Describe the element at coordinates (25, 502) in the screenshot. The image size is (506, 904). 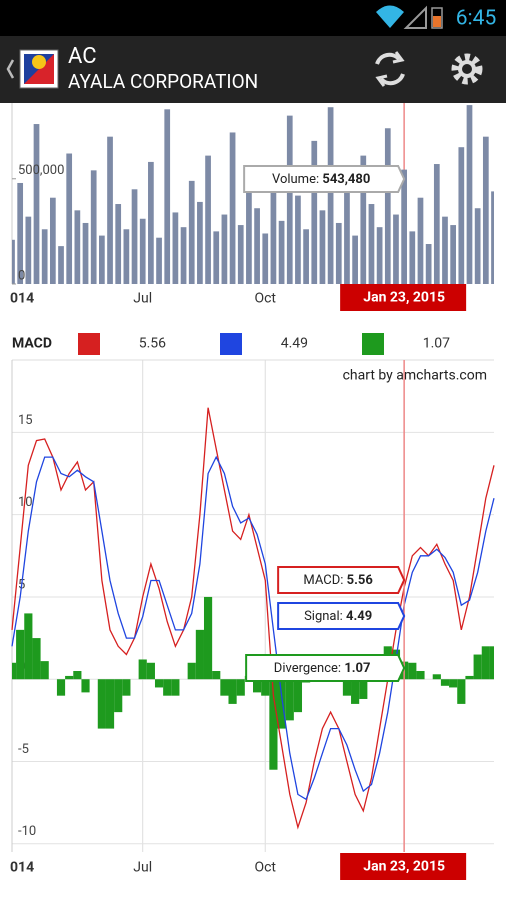
I see `y-tick-label: 10` at that location.